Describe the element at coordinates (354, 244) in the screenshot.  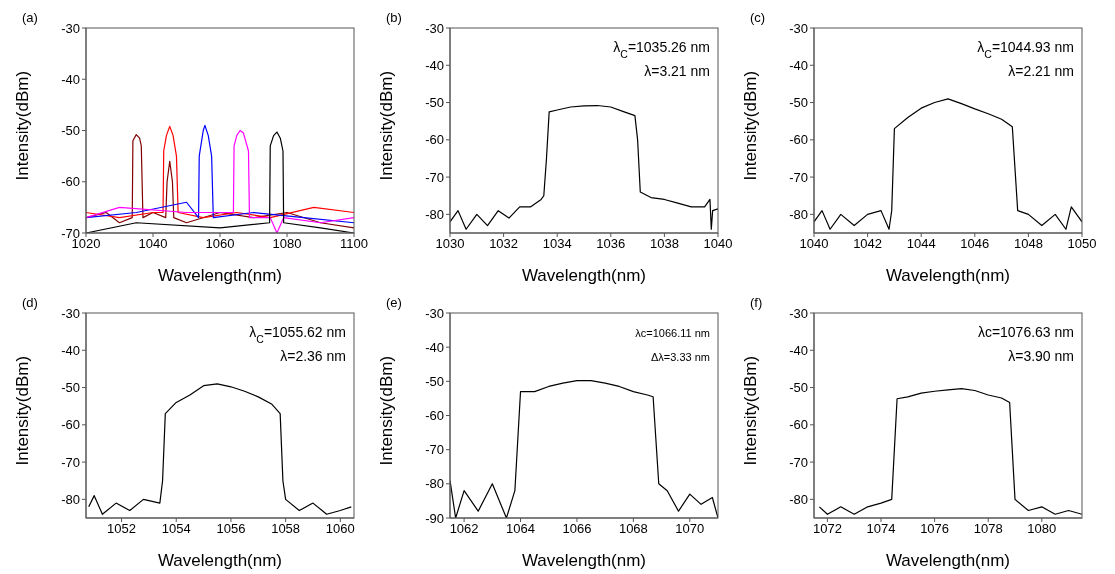
I see `x-tick-label: 1100` at that location.